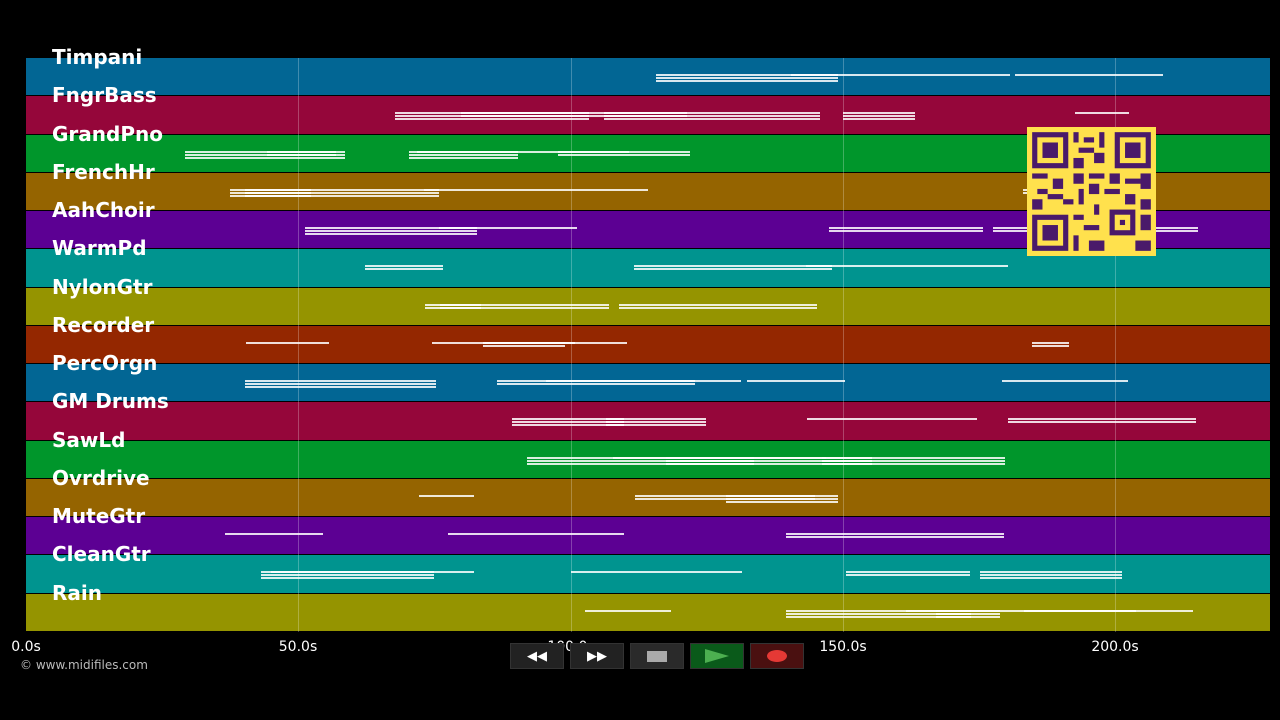  I want to click on track-name: Recorder, so click(103, 324).